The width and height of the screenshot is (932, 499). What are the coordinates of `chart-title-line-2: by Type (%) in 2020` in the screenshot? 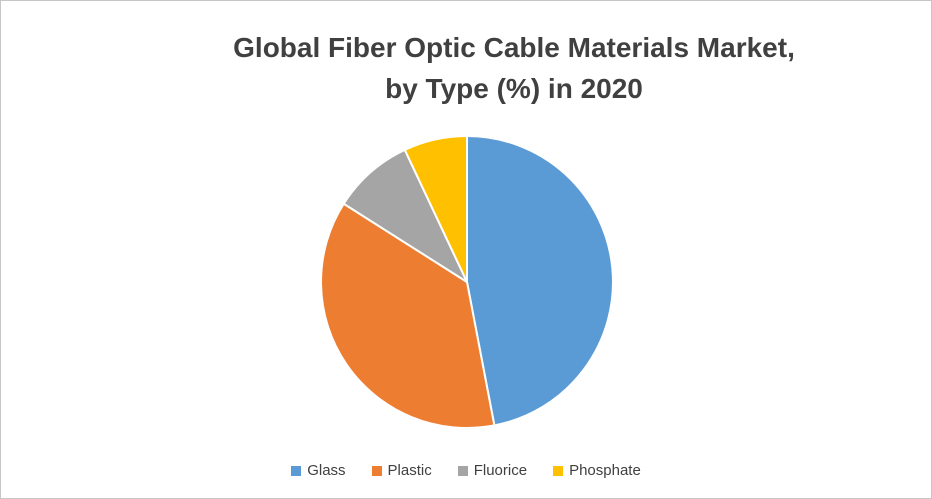 It's located at (514, 88).